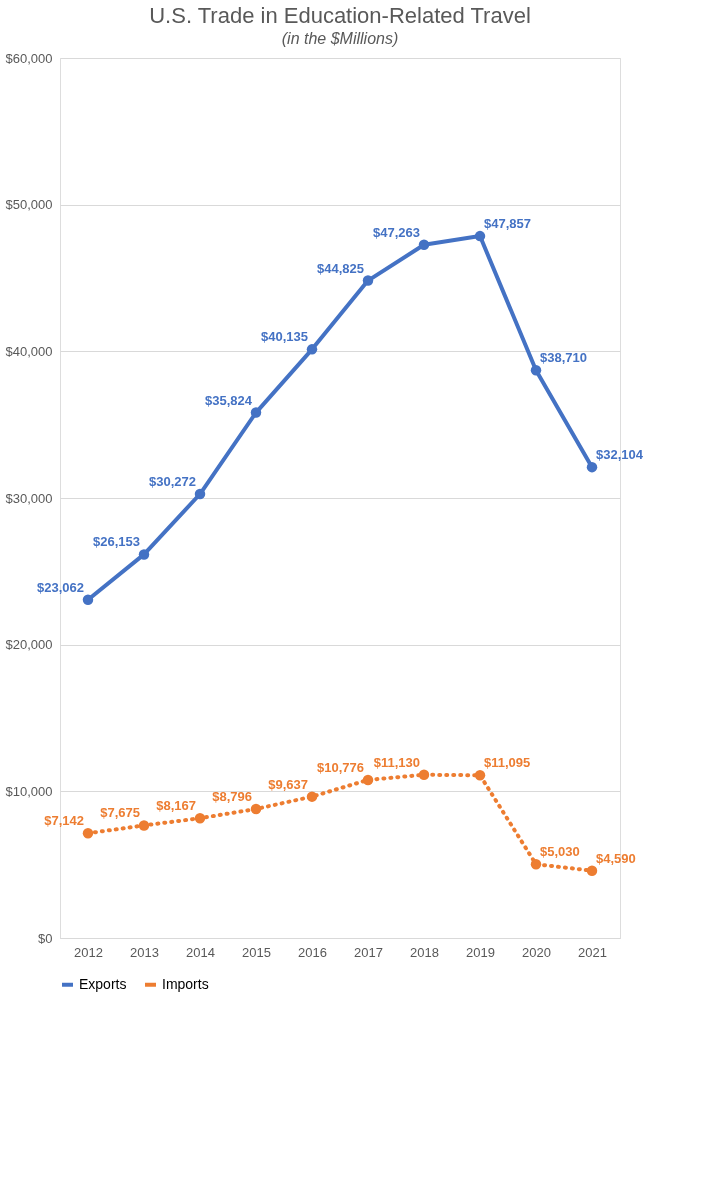 This screenshot has width=711, height=1186. What do you see at coordinates (120, 813) in the screenshot?
I see `data-label: $7,675` at bounding box center [120, 813].